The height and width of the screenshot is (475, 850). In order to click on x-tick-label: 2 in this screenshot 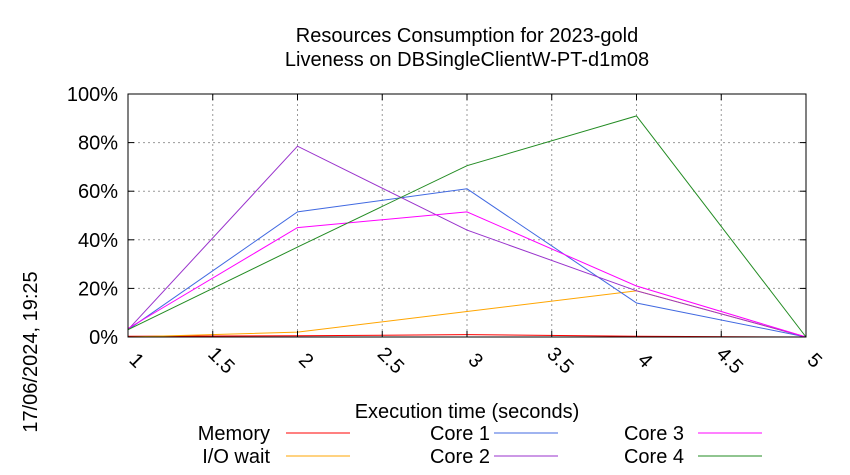, I will do `click(305, 360)`.